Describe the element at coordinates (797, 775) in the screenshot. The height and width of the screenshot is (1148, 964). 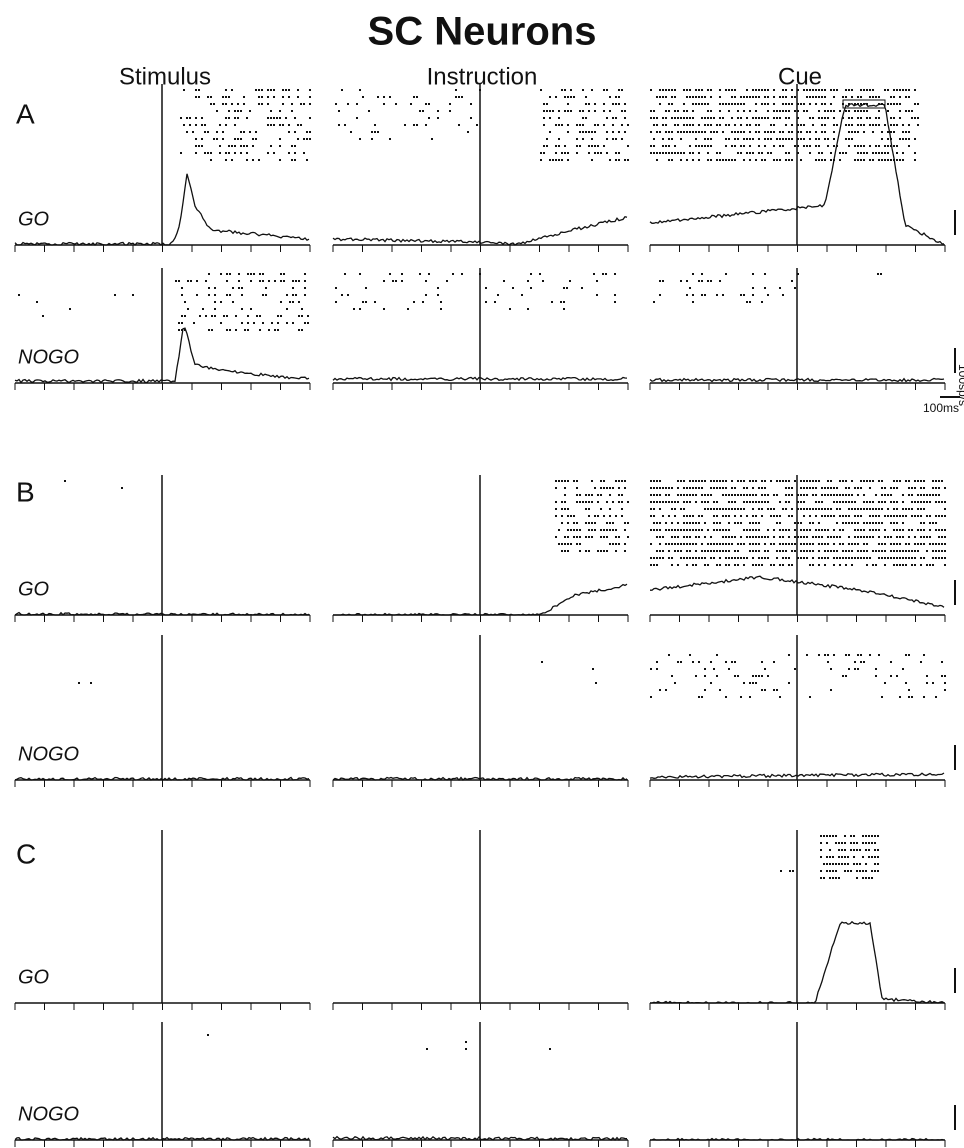
I see `psth-curve` at that location.